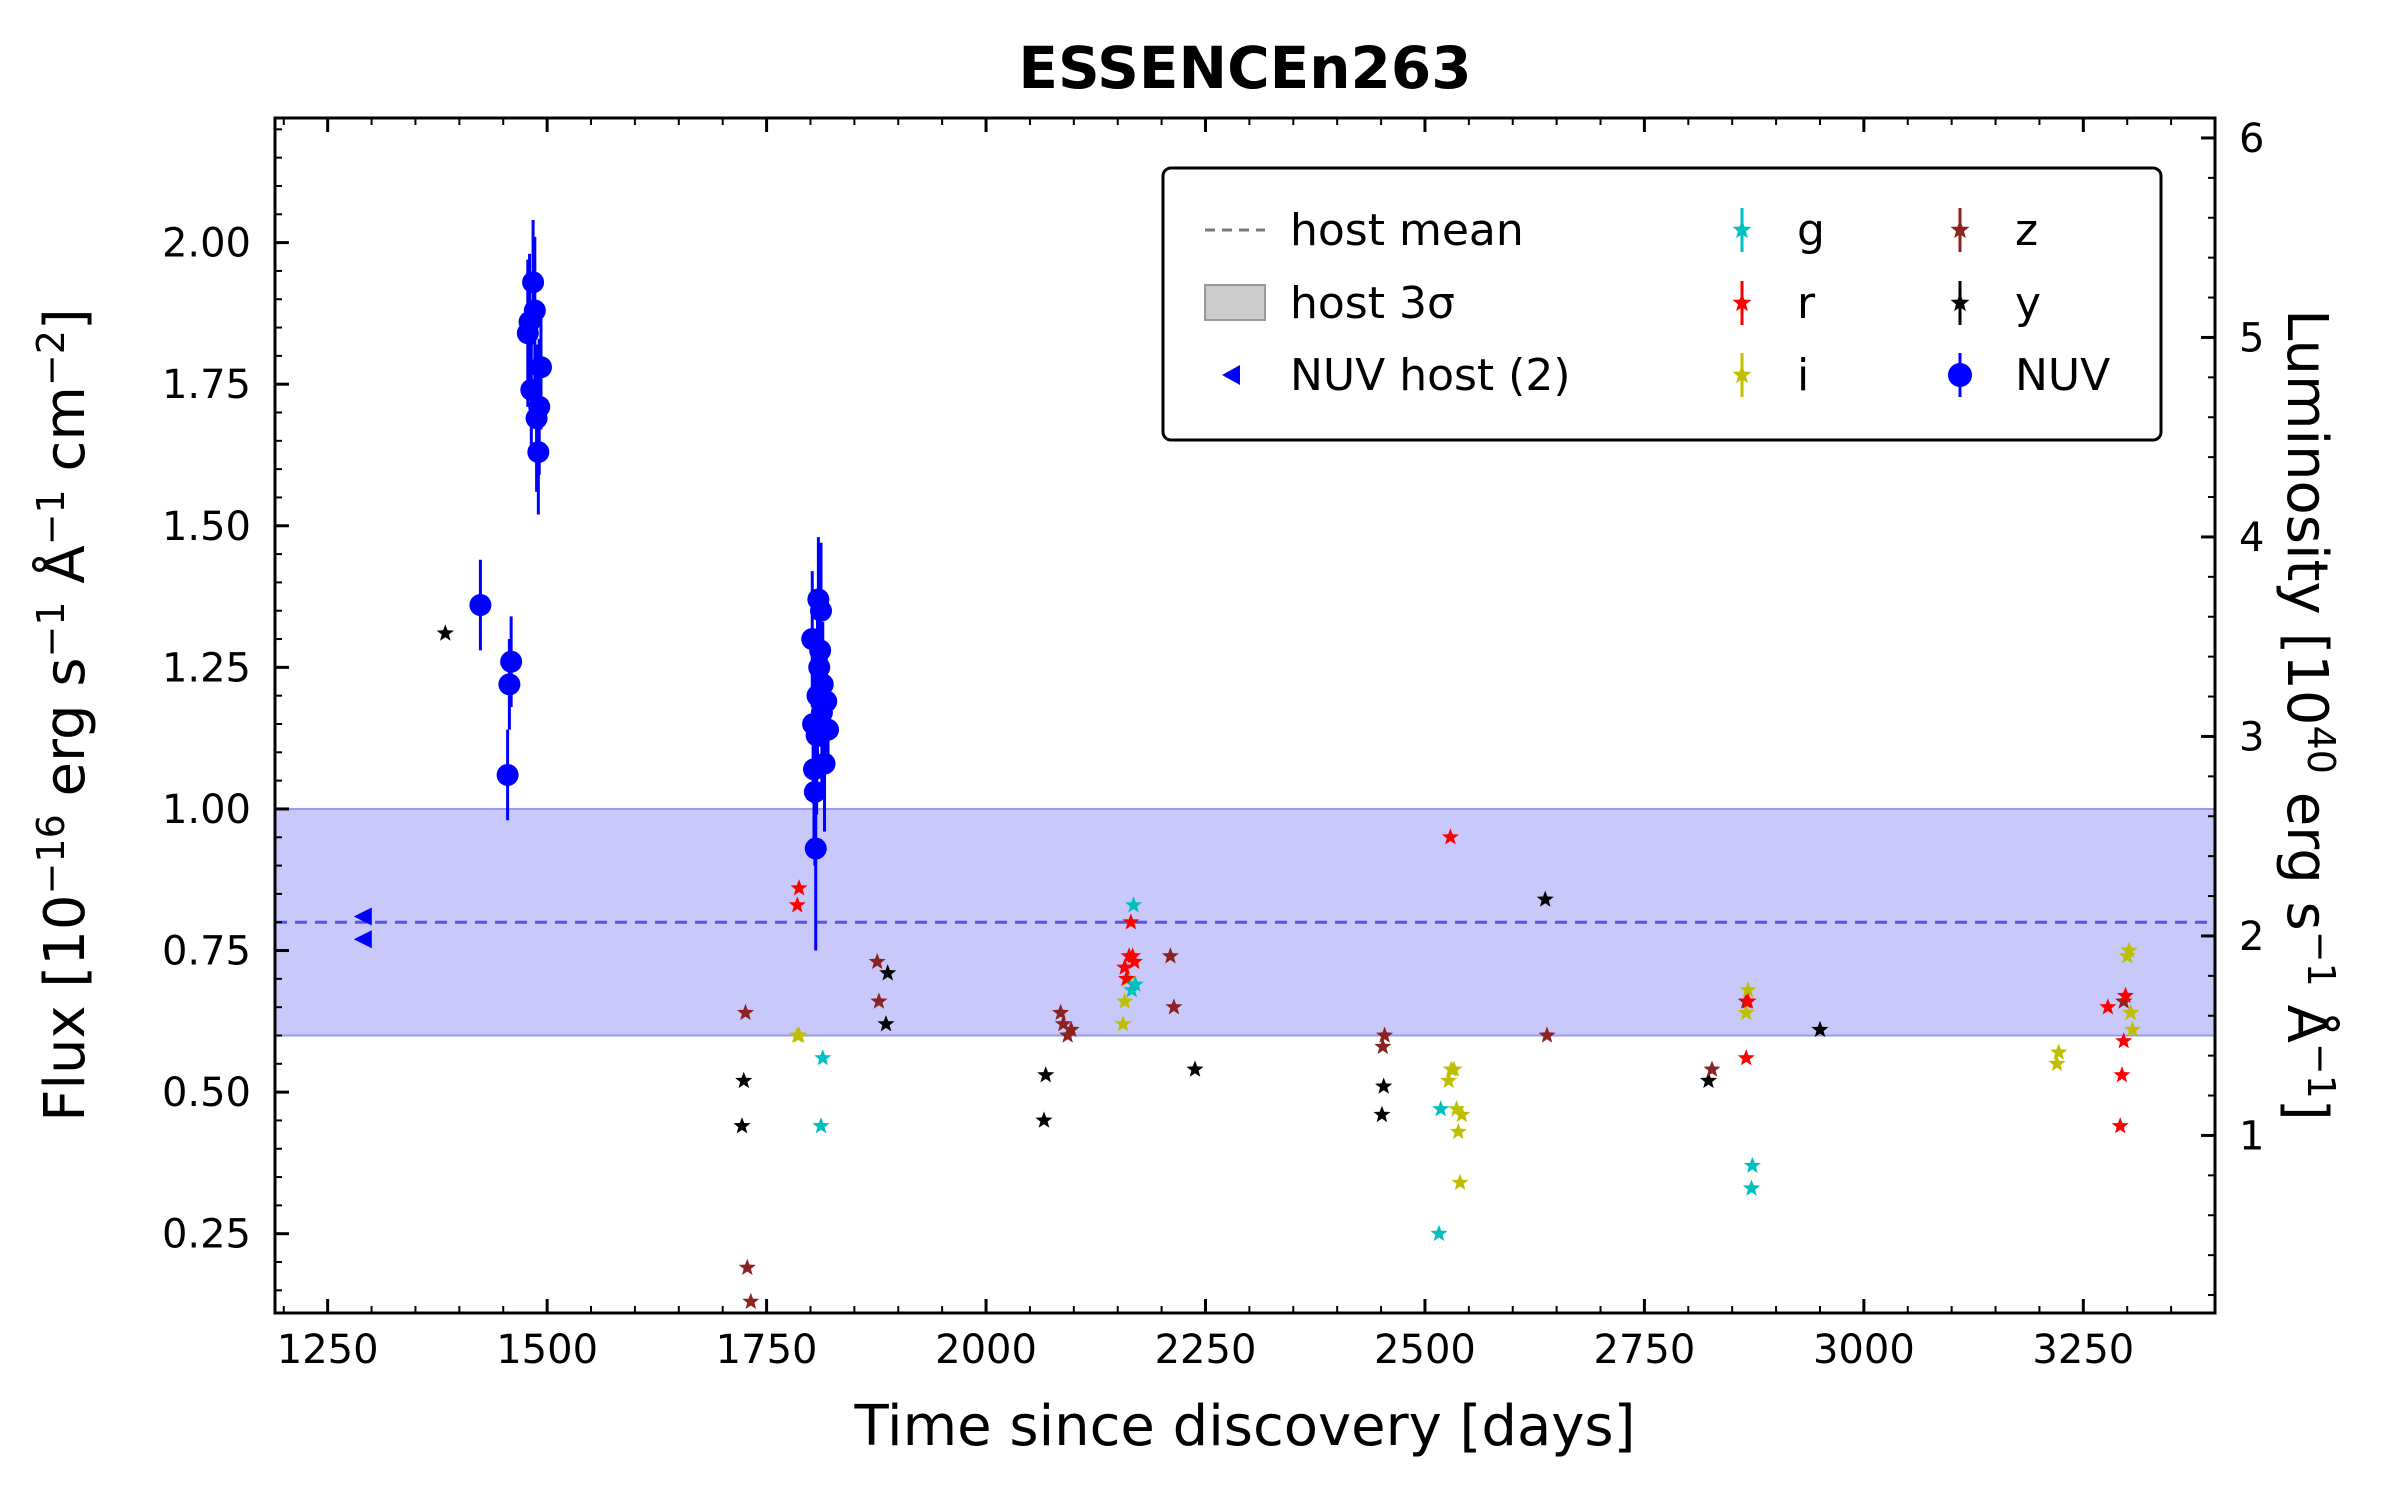 The width and height of the screenshot is (2400, 1500). Describe the element at coordinates (206, 952) in the screenshot. I see `y-tick-label: 0.75` at that location.